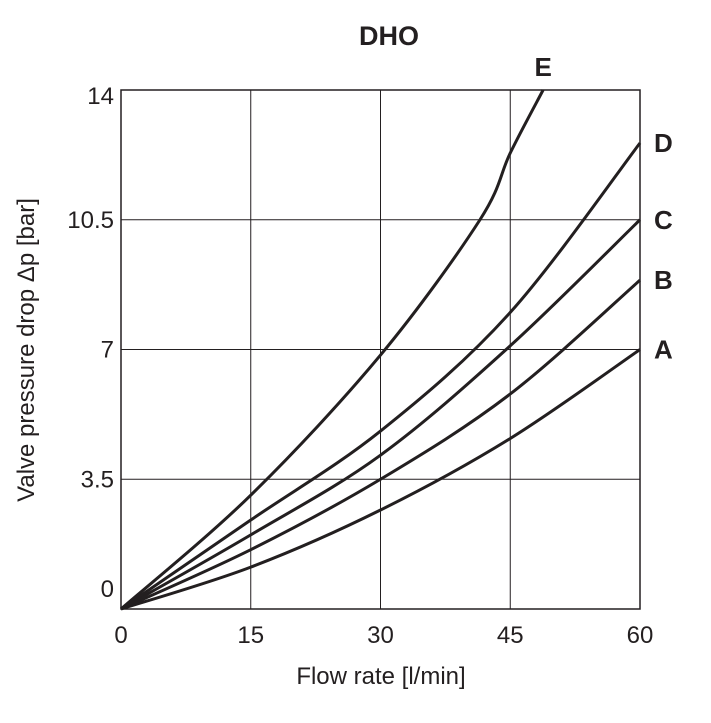  I want to click on y-tick-label: 14, so click(100, 96).